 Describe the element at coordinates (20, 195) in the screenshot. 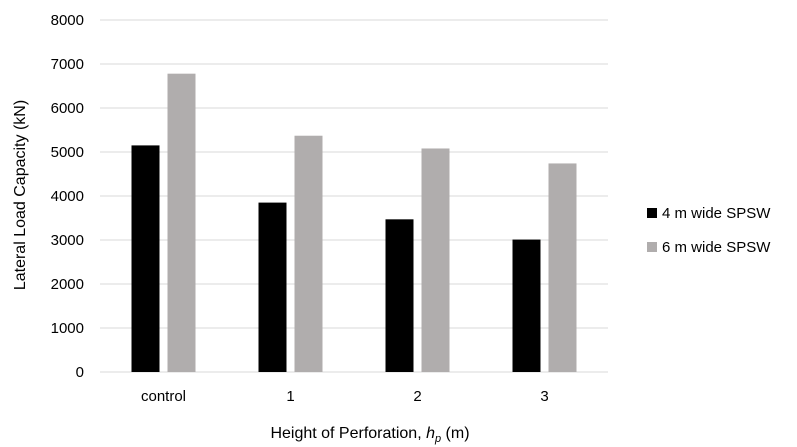

I see `y-axis-title: Lateral Load Capacity (kN)` at that location.